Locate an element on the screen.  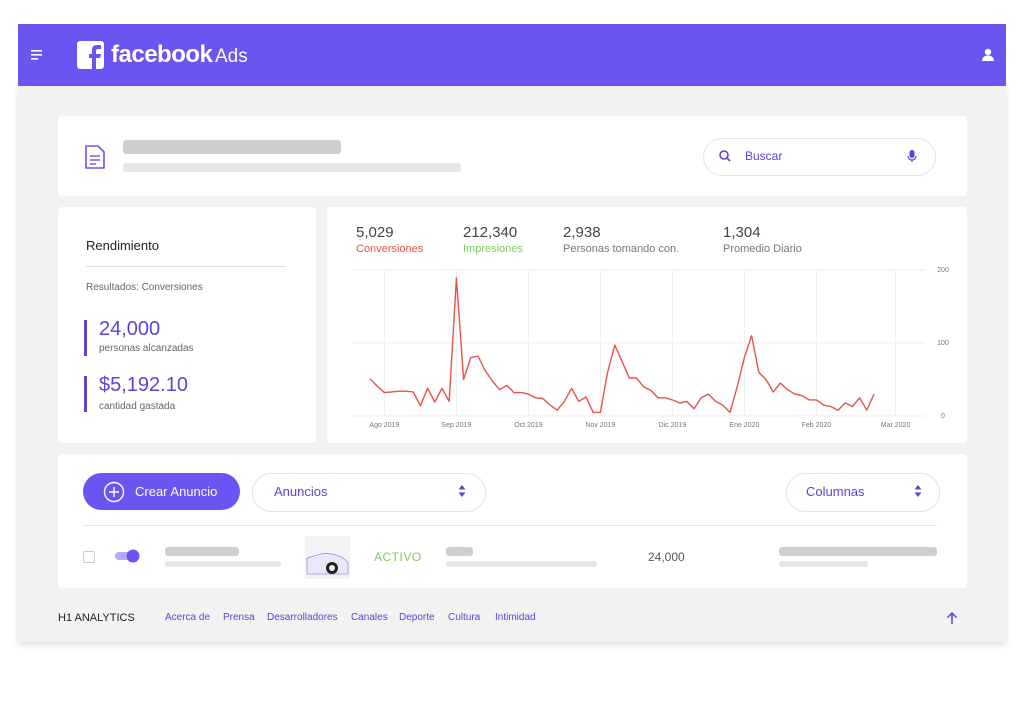
x-tick-label: Oct 2019 is located at coordinates (528, 425).